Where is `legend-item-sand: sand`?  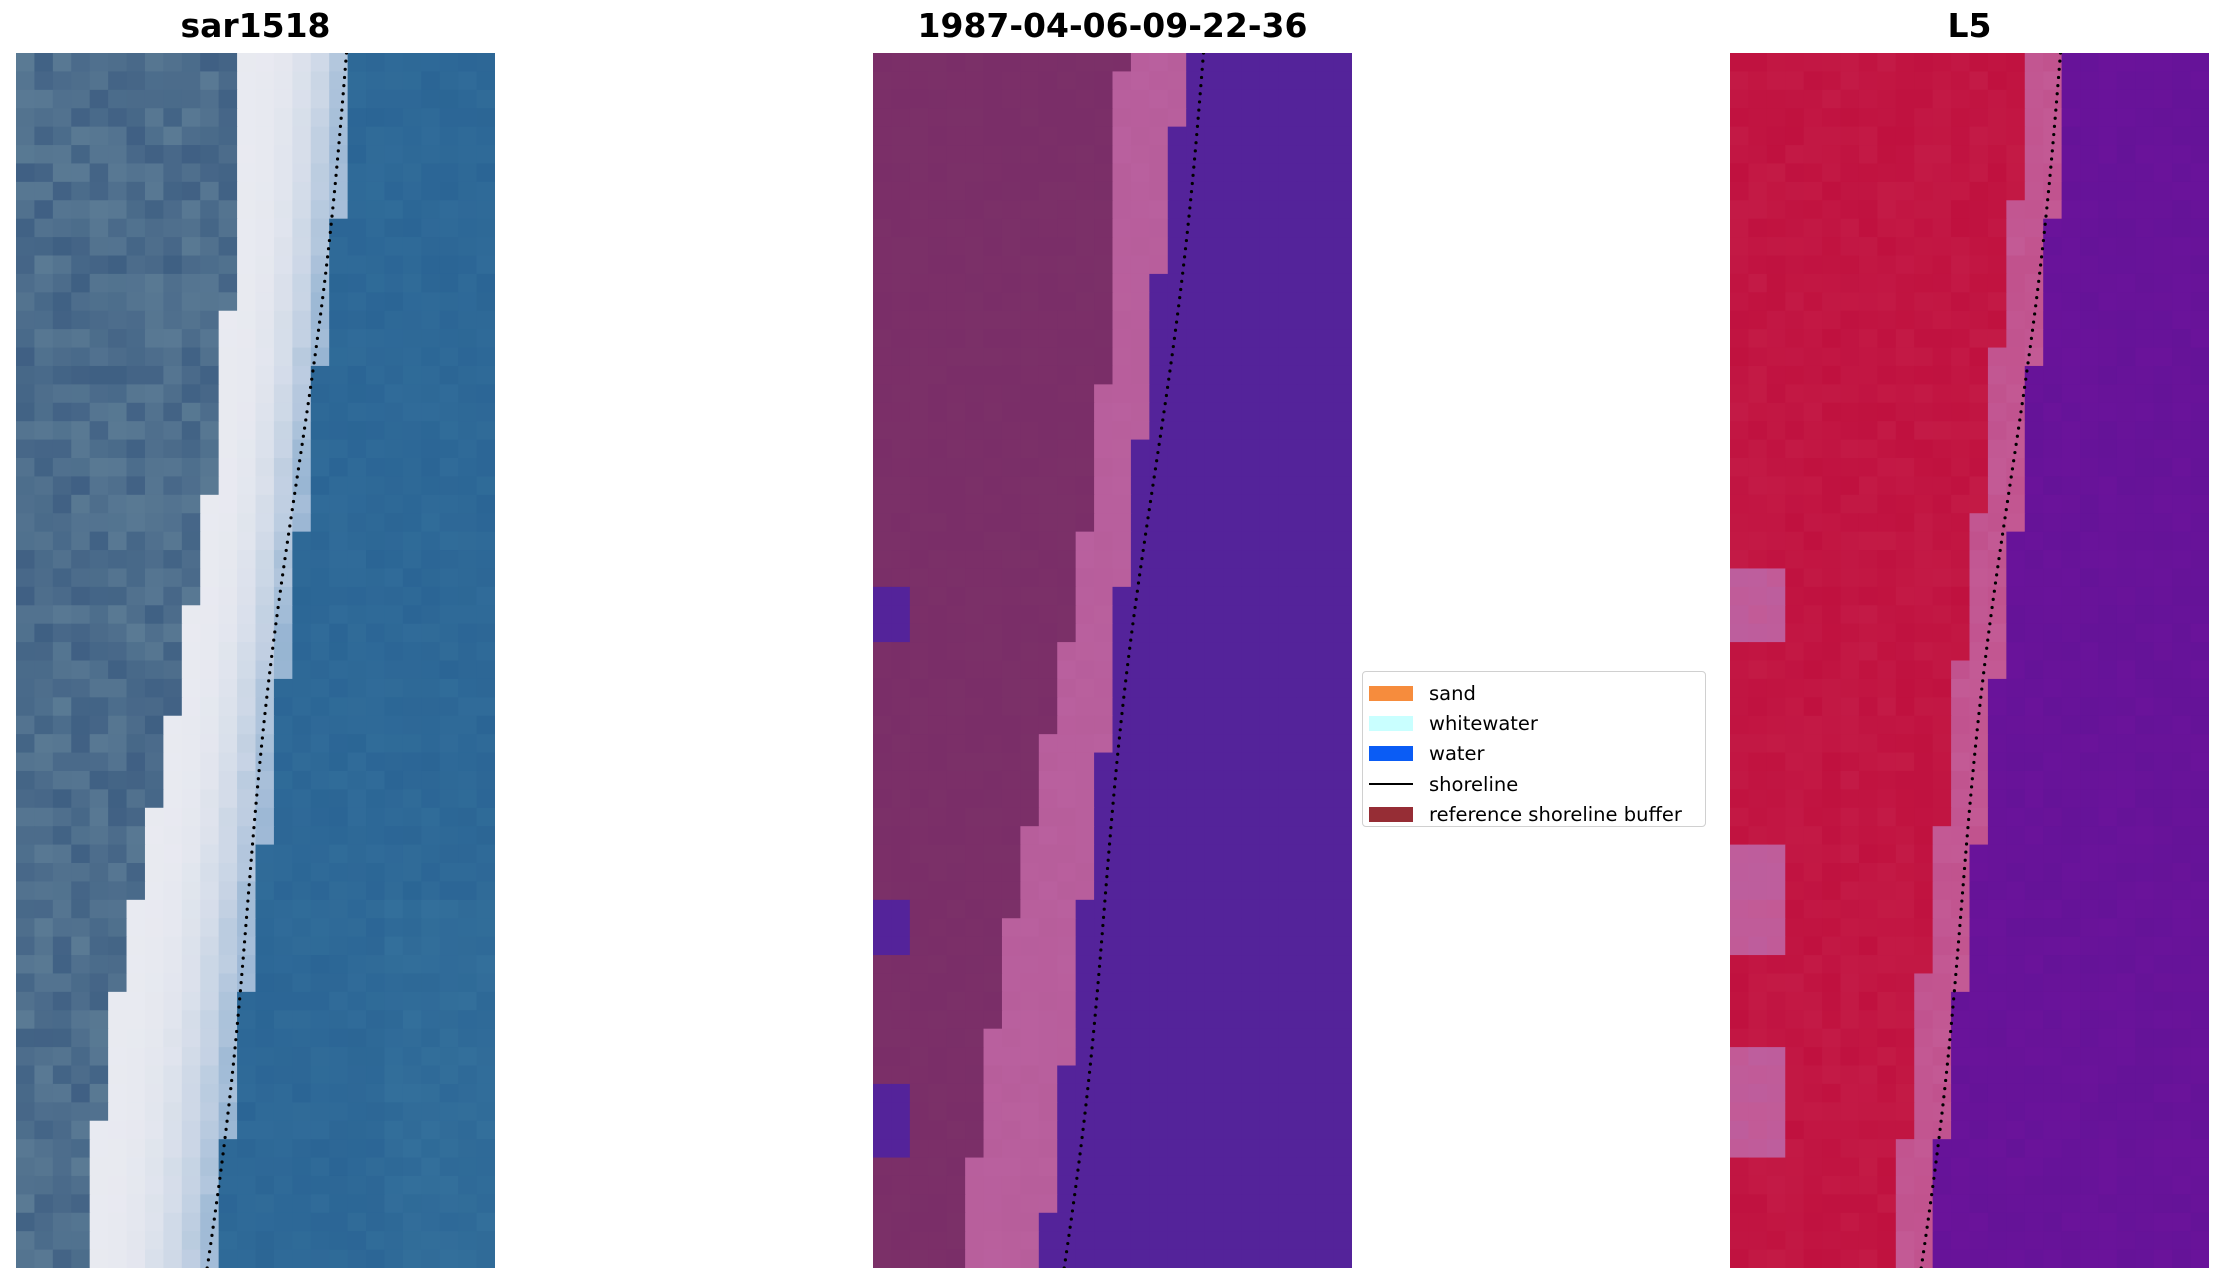
legend-item-sand: sand is located at coordinates (1532, 693).